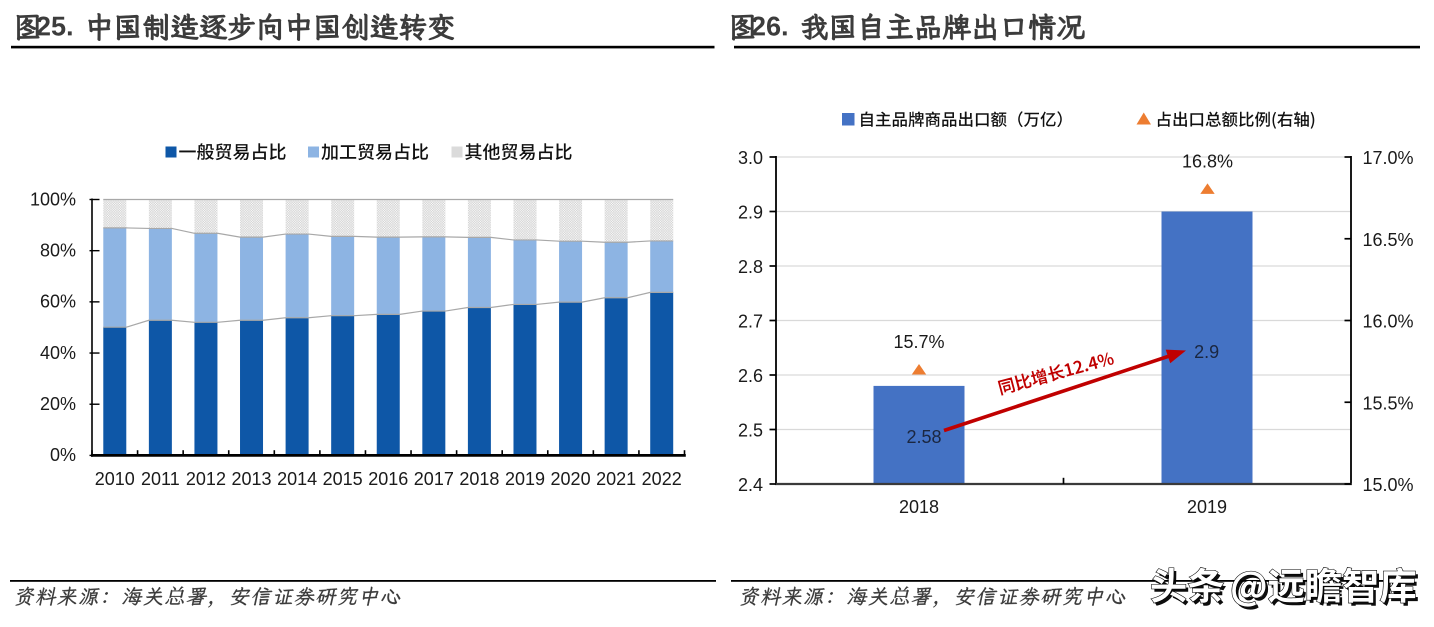 The image size is (1434, 627). What do you see at coordinates (53, 199) in the screenshot?
I see `svg-text: 100%` at bounding box center [53, 199].